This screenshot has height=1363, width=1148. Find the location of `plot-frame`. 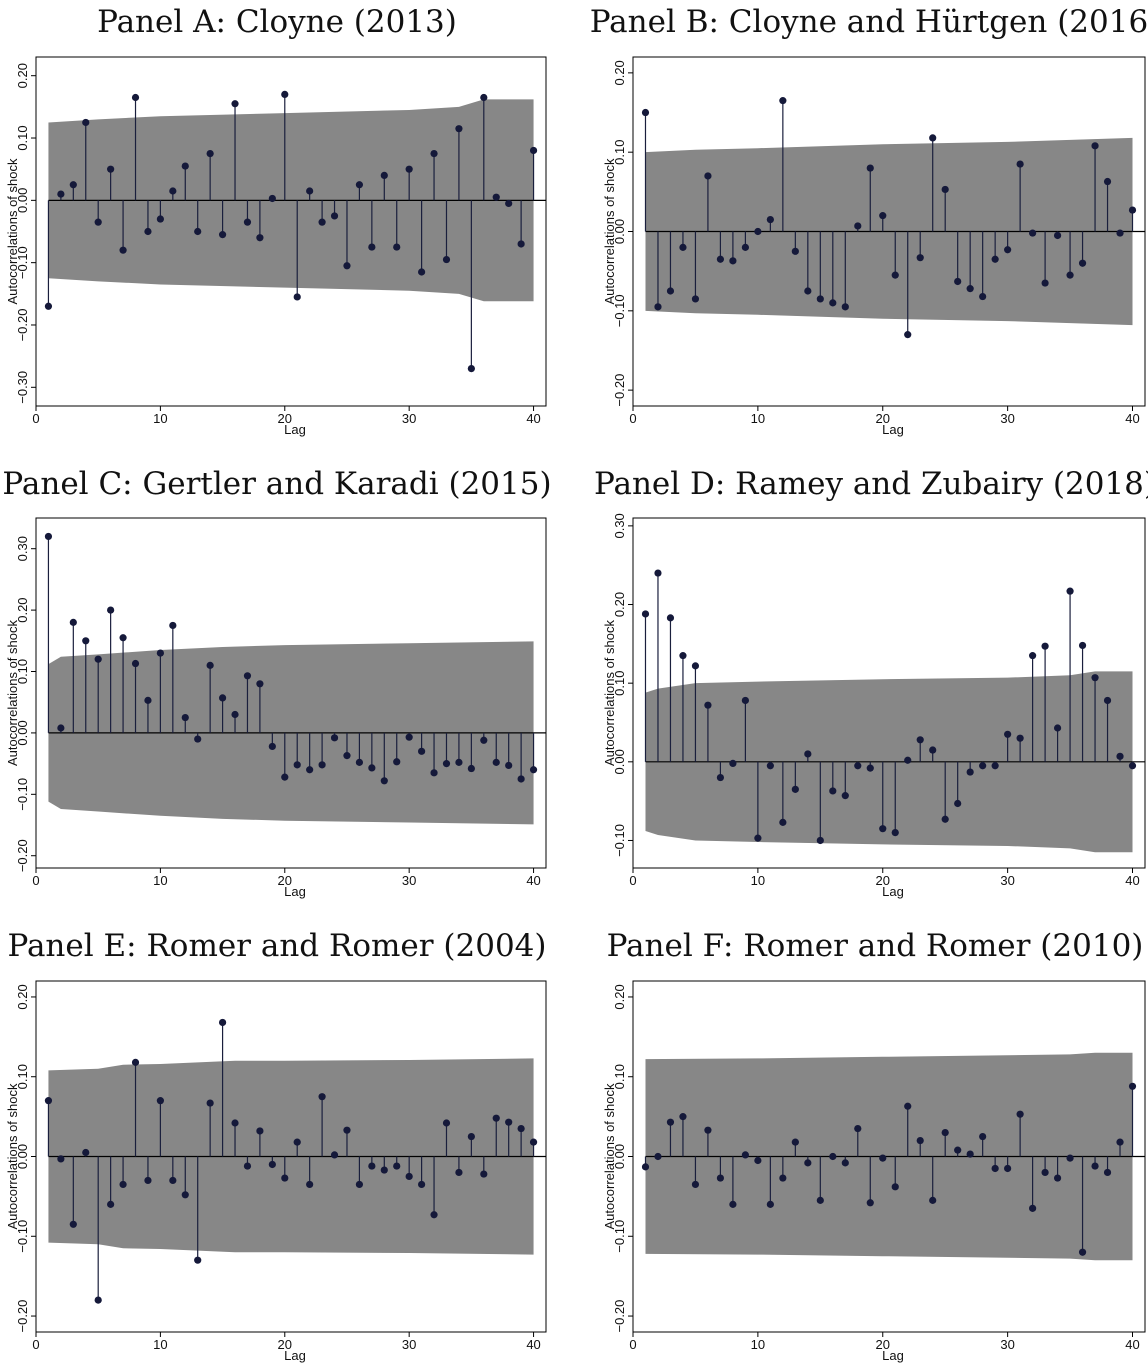

plot-frame is located at coordinates (291, 693).